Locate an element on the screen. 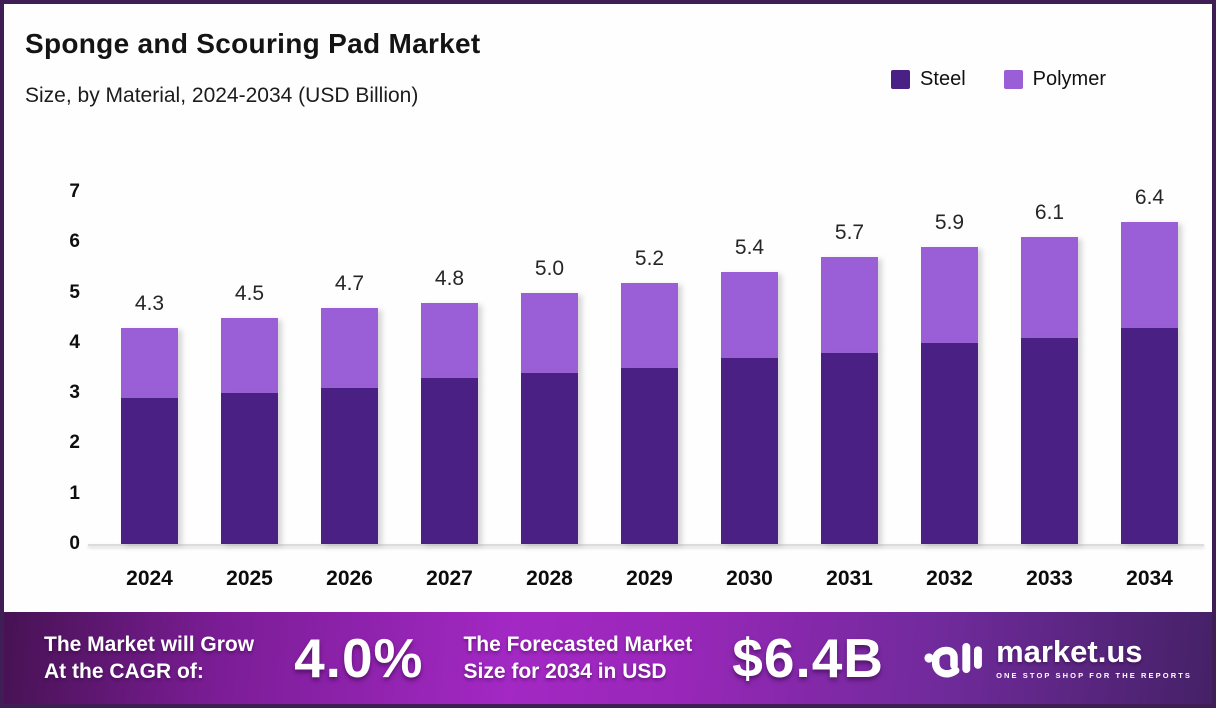  x-axis-label: 2027 is located at coordinates (449, 578).